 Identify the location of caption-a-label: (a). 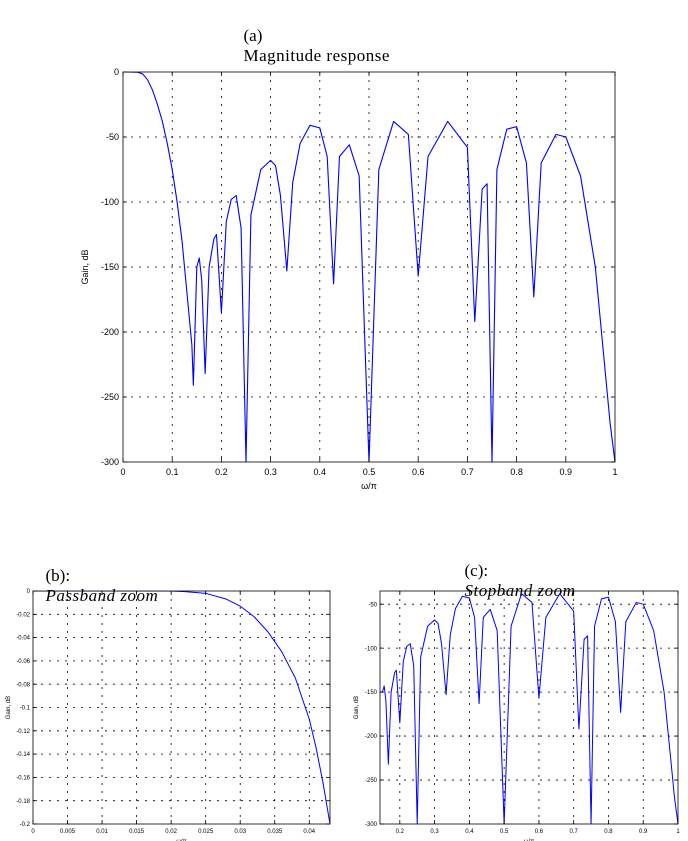
(253, 35).